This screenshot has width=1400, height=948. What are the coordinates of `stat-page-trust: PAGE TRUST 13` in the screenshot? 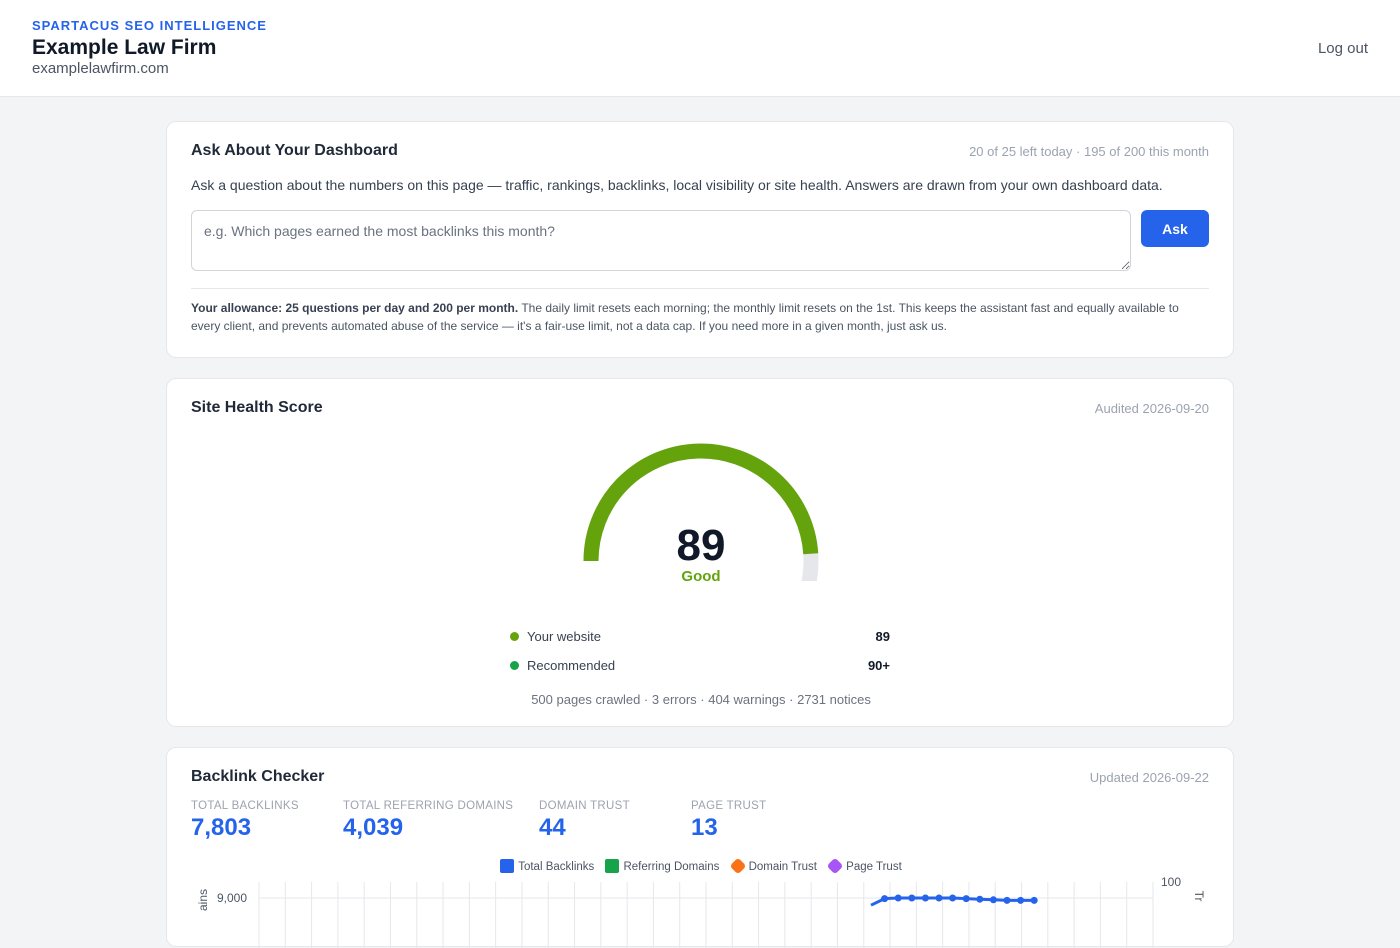 It's located at (728, 821).